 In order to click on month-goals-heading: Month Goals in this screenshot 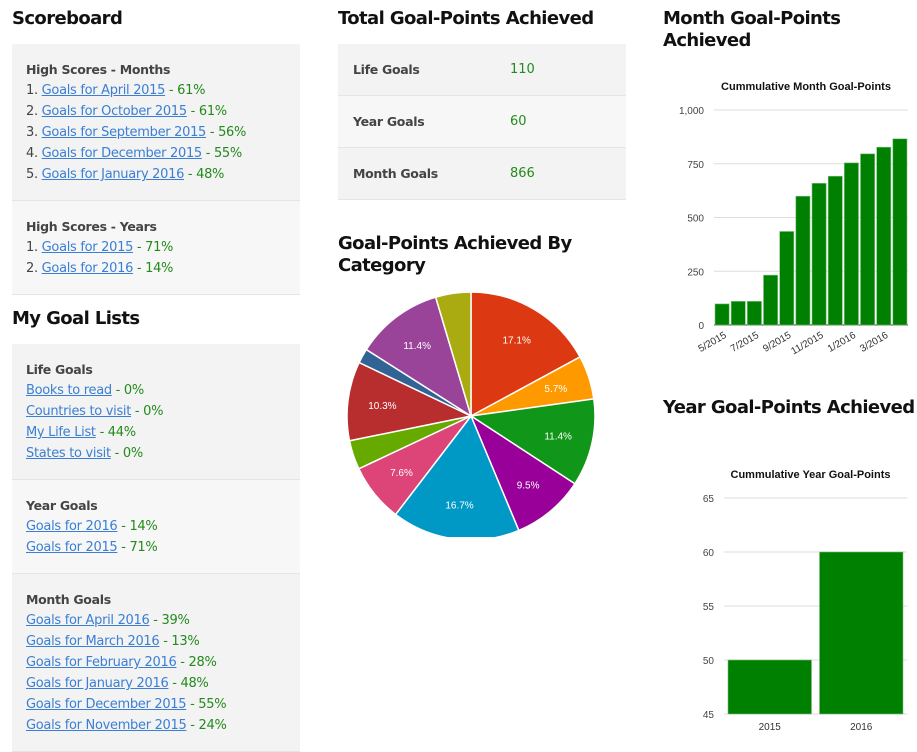, I will do `click(68, 599)`.